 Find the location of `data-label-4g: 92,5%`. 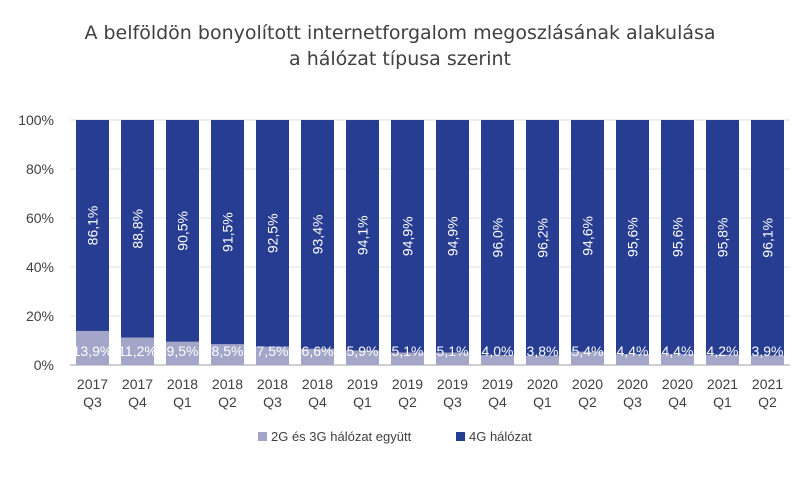

data-label-4g: 92,5% is located at coordinates (273, 233).